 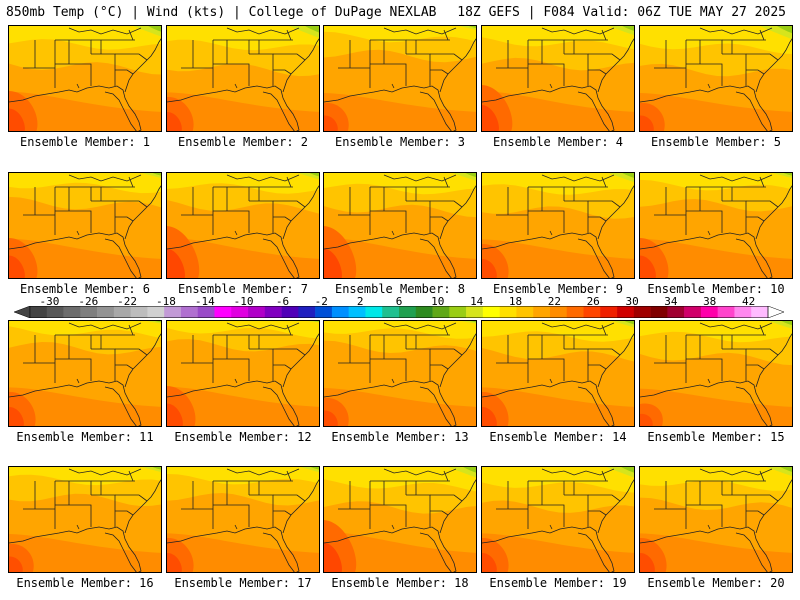 What do you see at coordinates (710, 301) in the screenshot?
I see `colorbar-tick-label: 38` at bounding box center [710, 301].